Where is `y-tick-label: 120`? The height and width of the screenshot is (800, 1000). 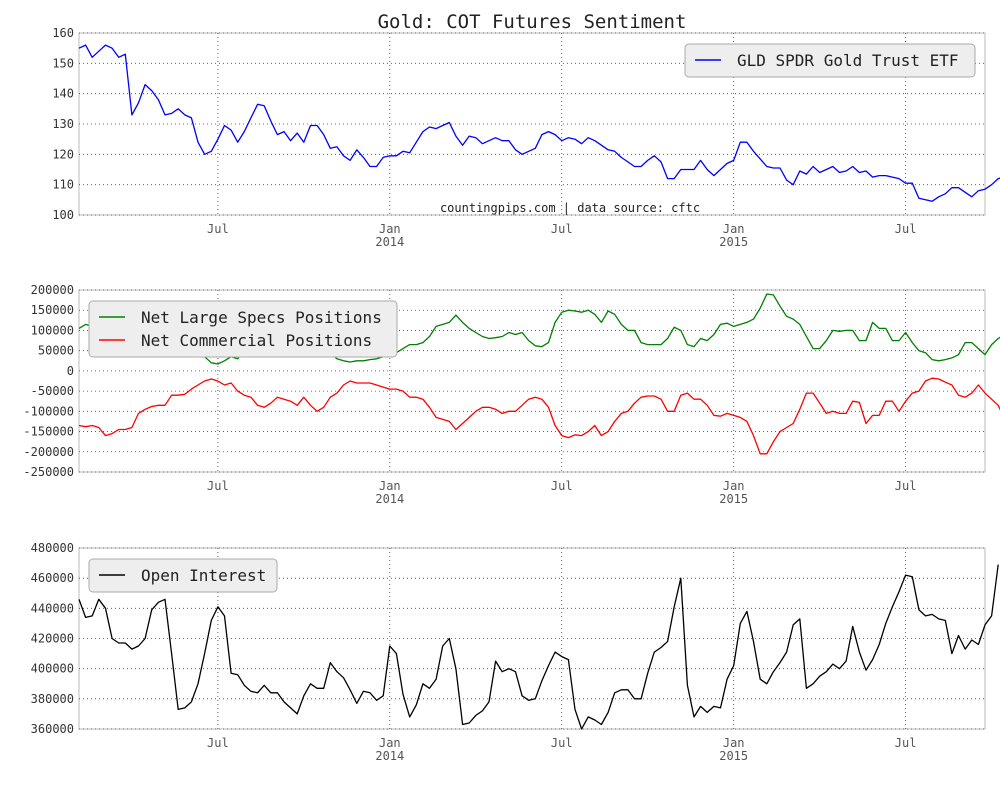
y-tick-label: 120 is located at coordinates (63, 154).